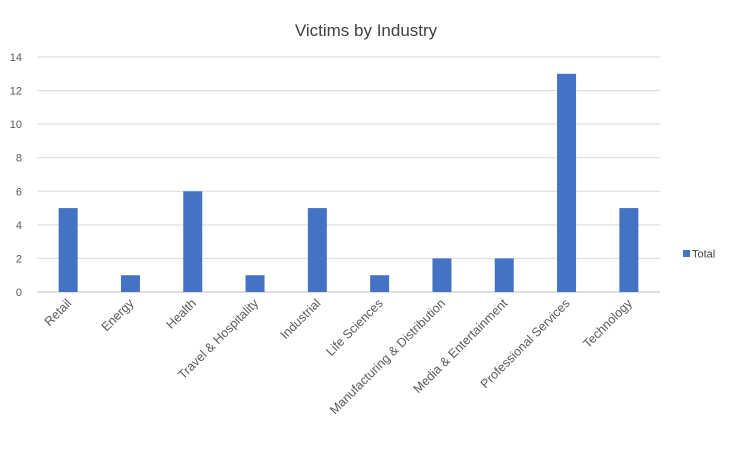  I want to click on bar-life-sciences, so click(380, 283).